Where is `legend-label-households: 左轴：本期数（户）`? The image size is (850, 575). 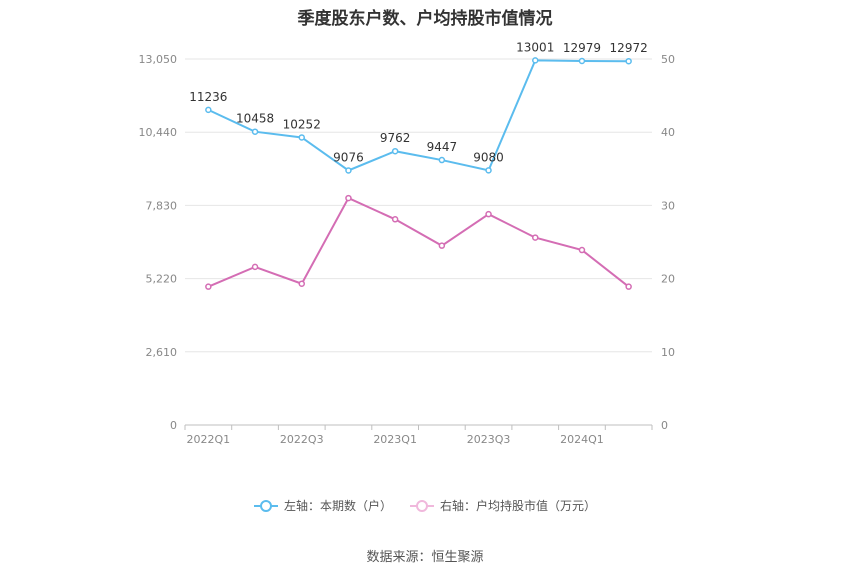
legend-label-households: 左轴：本期数（户） is located at coordinates (337, 506).